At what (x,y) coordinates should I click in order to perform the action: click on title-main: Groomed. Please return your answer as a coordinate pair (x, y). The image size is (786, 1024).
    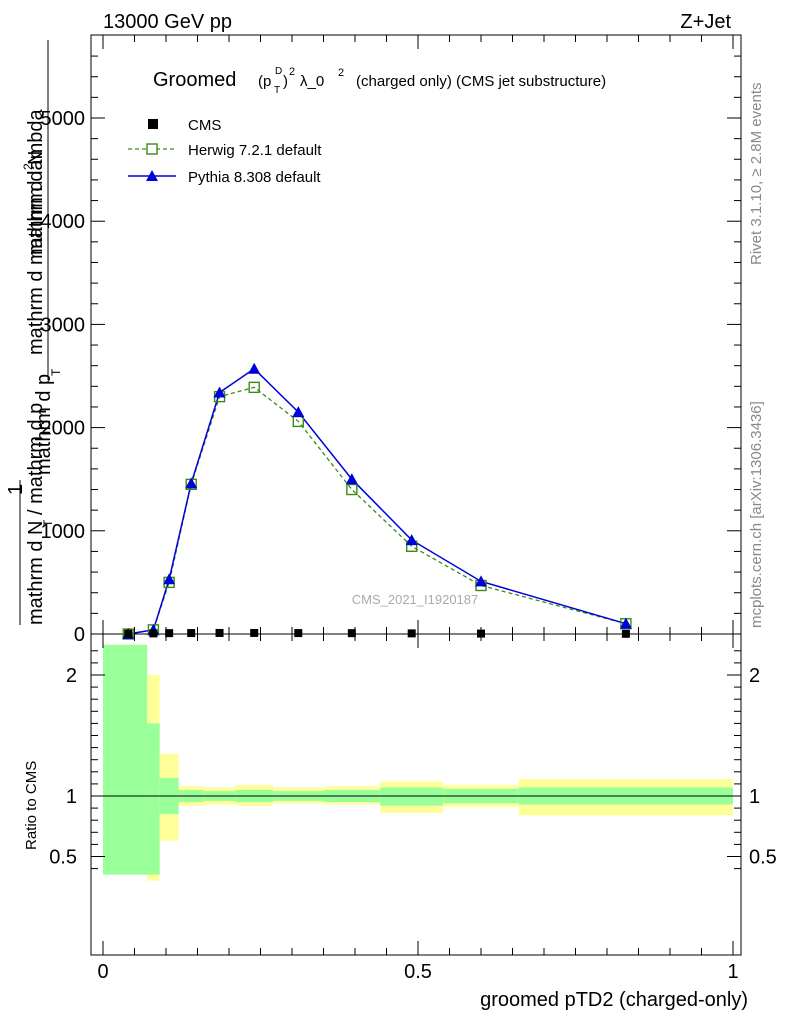
    Looking at the image, I should click on (194, 80).